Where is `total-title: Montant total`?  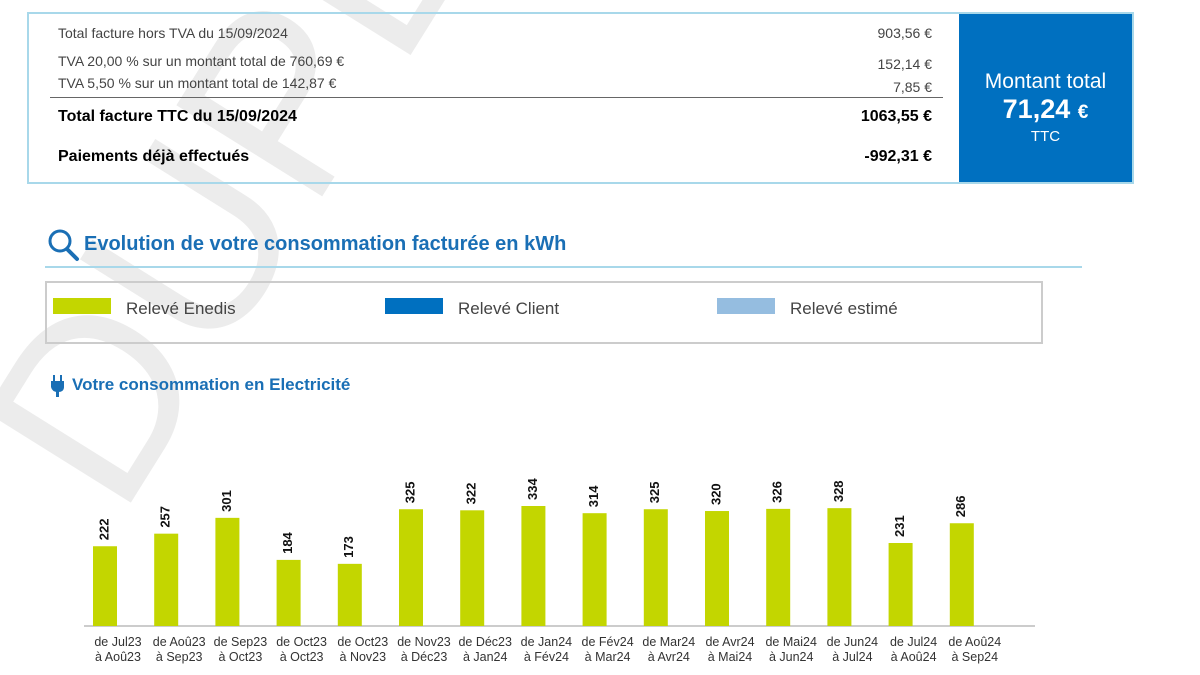
total-title: Montant total is located at coordinates (1045, 81).